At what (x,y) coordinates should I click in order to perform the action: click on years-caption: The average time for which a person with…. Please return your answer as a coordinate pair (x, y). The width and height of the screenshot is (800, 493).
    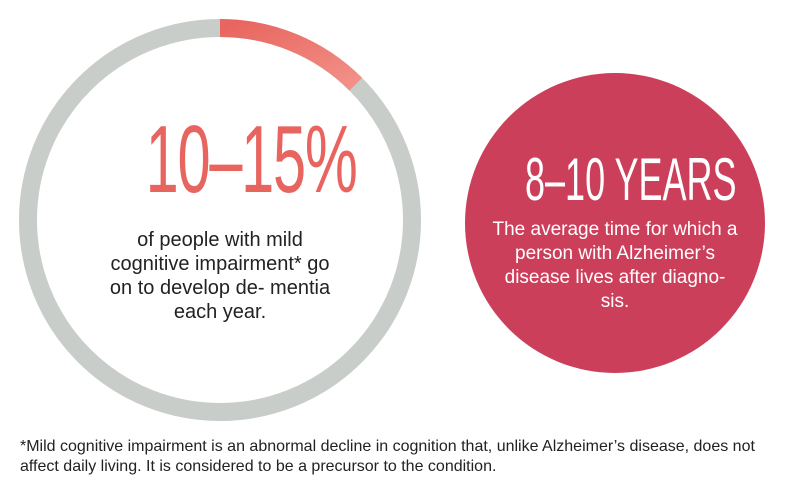
    Looking at the image, I should click on (615, 265).